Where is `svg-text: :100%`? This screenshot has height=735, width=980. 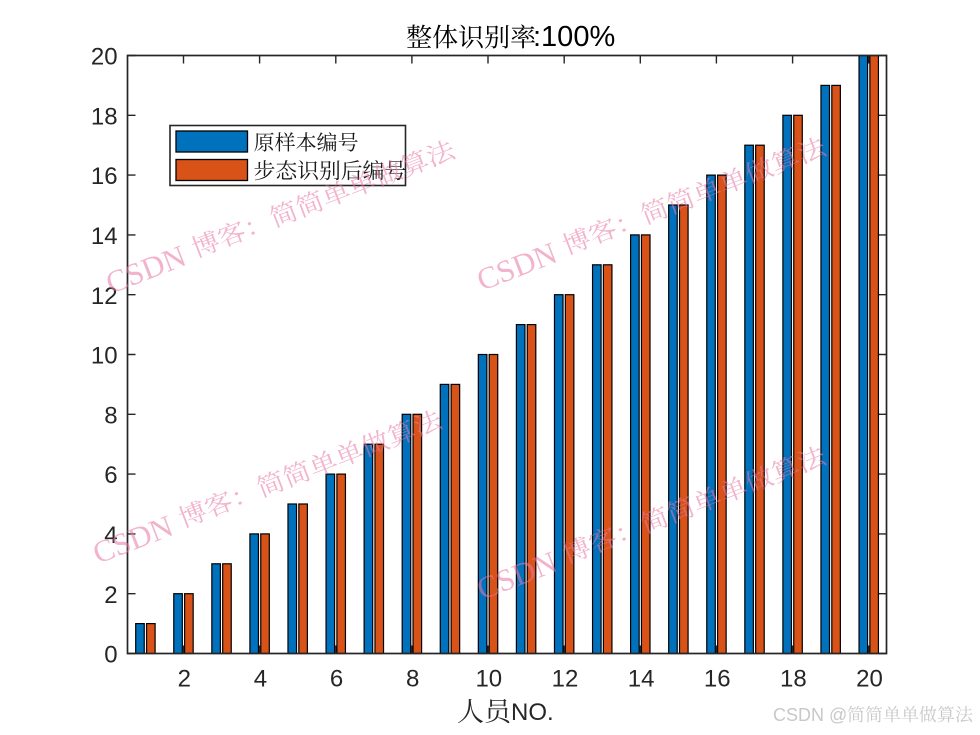 svg-text: :100% is located at coordinates (574, 37).